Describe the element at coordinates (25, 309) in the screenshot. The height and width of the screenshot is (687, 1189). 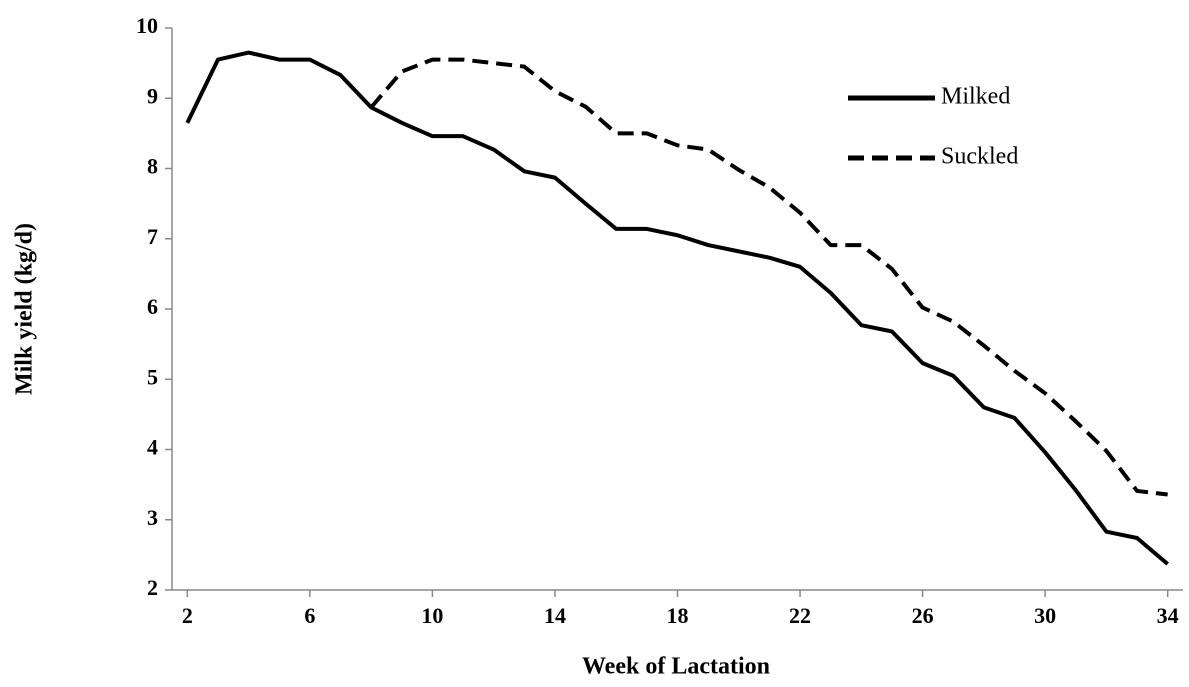
I see `y-axis-title: Milk yield (kg/d)` at that location.